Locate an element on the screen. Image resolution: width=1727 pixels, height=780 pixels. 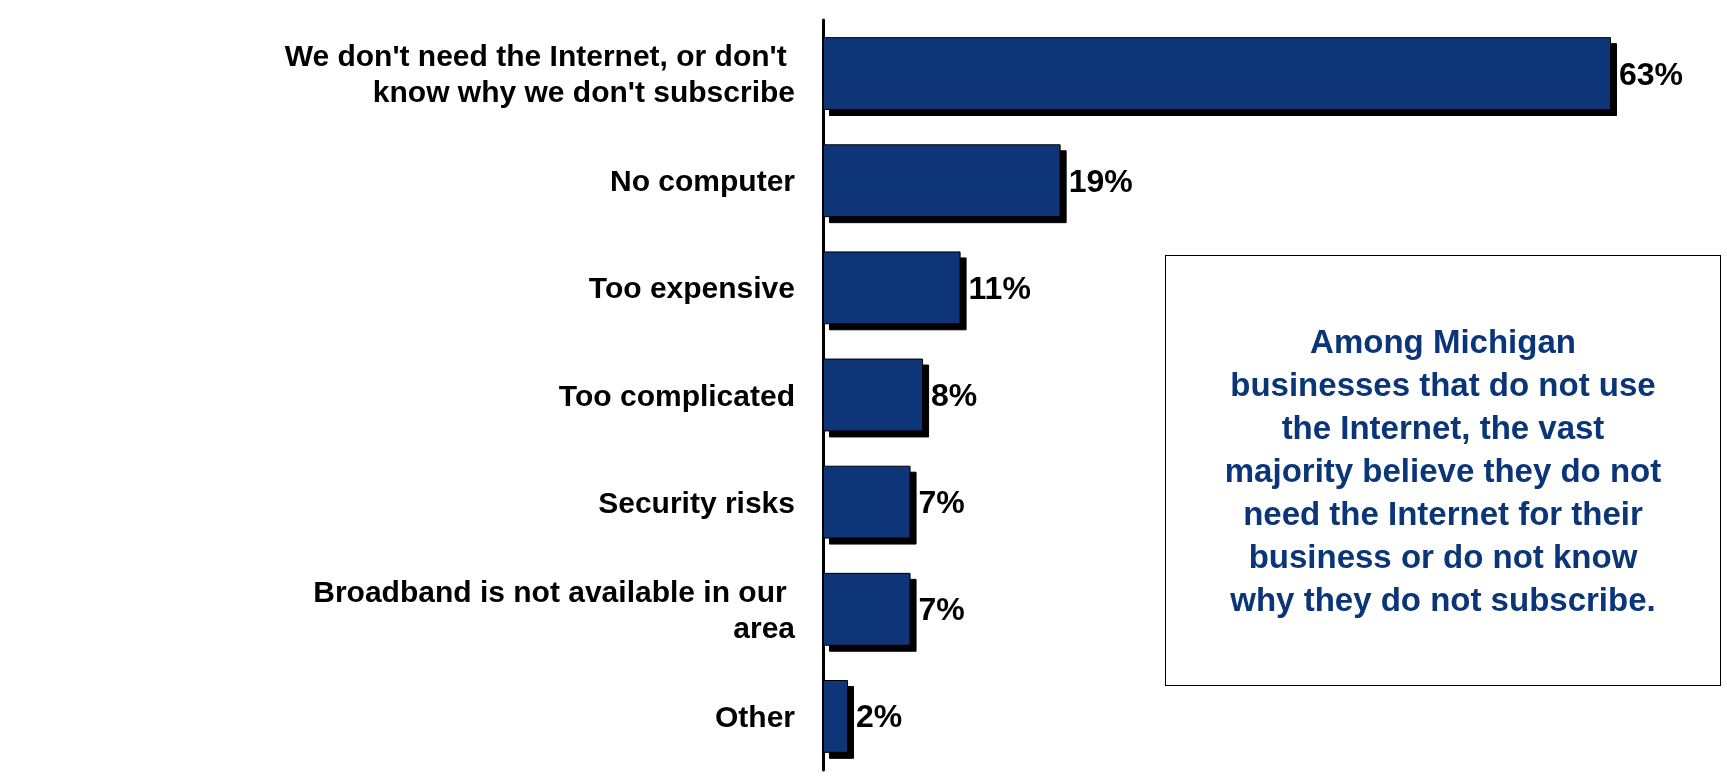
data-label: 19% is located at coordinates (1100, 180).